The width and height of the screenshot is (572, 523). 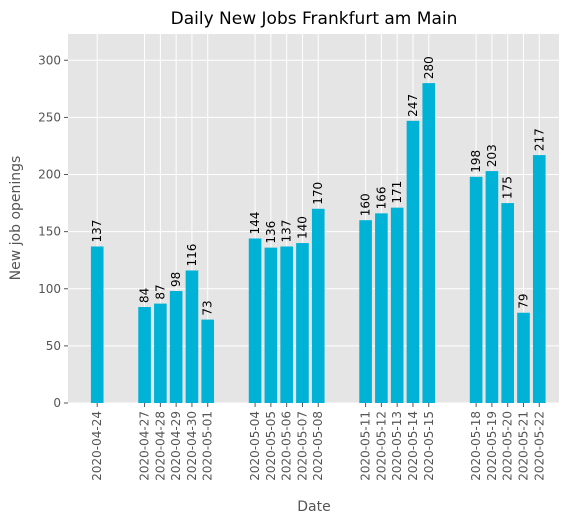 I want to click on x-tick-label: 2020-04-30, so click(x=192, y=446).